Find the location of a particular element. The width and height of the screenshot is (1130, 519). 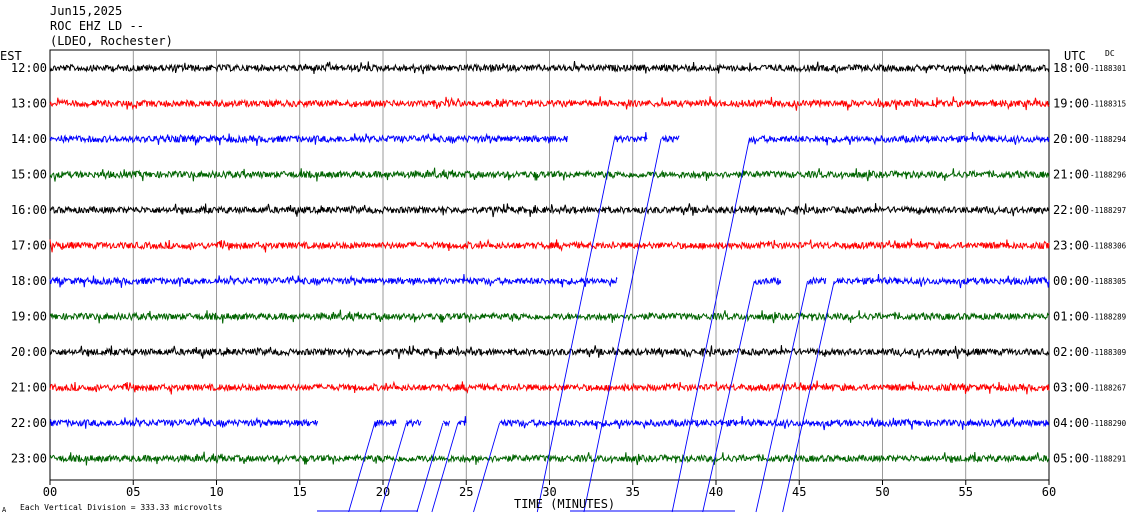

est-row-label: 22:00 is located at coordinates (29, 423).